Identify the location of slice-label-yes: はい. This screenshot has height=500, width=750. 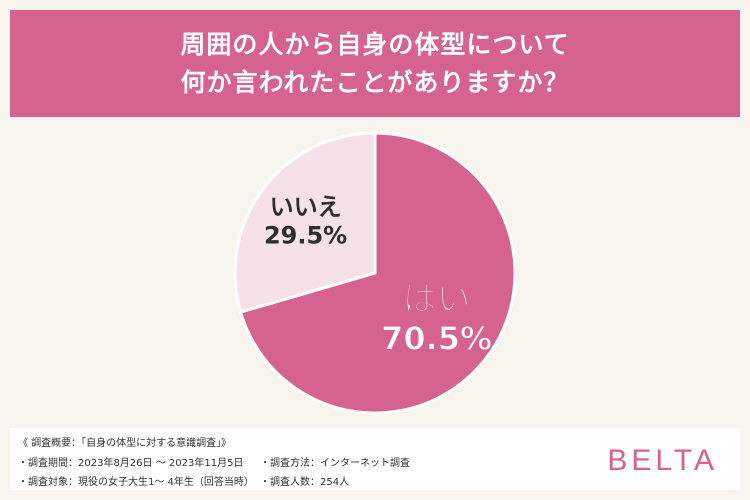
(437, 300).